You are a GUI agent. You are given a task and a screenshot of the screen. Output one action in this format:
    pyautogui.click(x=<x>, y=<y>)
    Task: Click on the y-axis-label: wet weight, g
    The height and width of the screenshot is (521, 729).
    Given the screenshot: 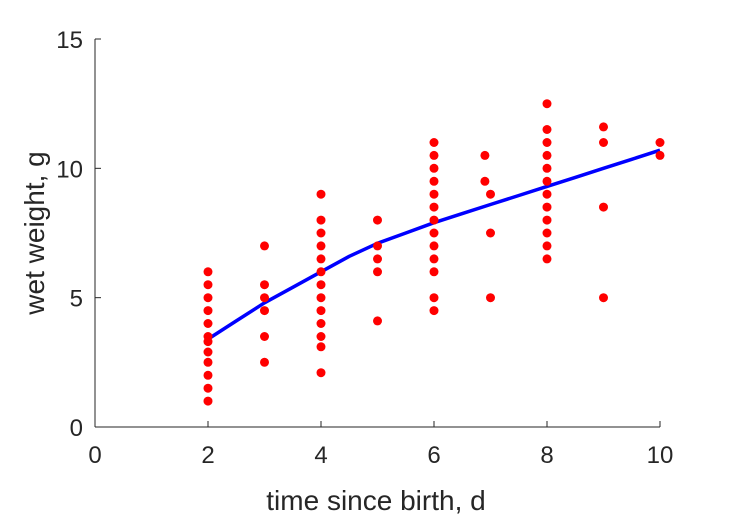 What is the action you would take?
    pyautogui.click(x=34, y=233)
    